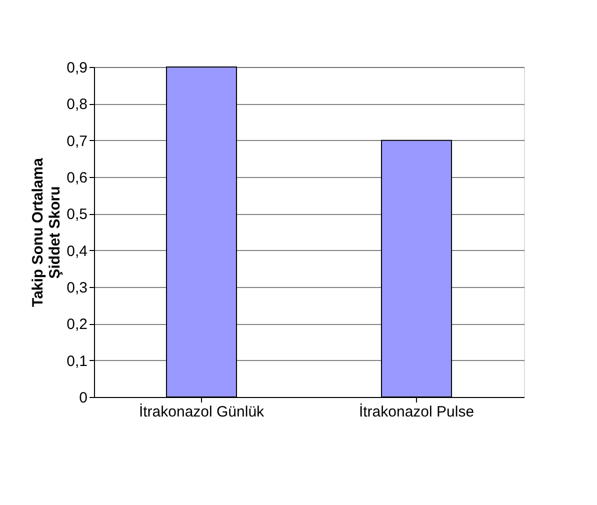 The image size is (597, 505). What do you see at coordinates (77, 215) in the screenshot?
I see `y-tick-label: 0,5` at bounding box center [77, 215].